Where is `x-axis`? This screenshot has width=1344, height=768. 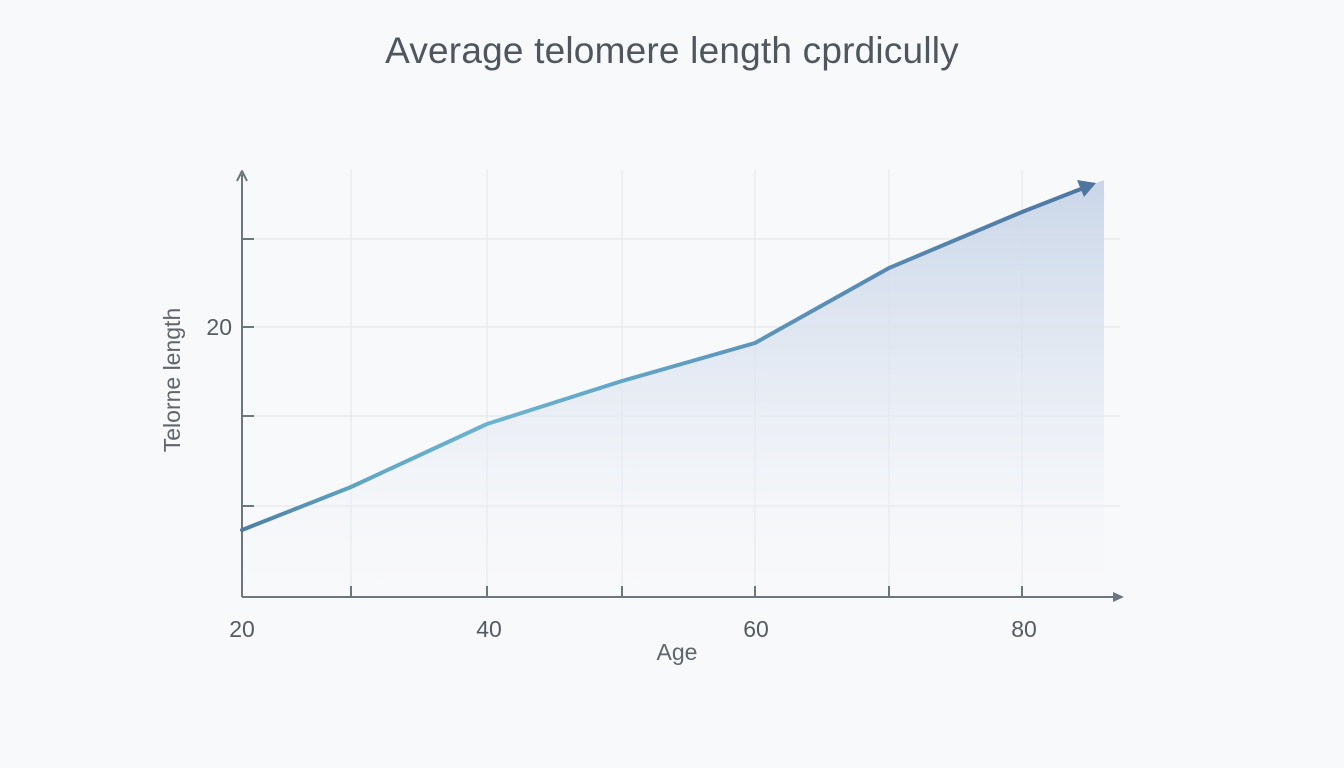
x-axis is located at coordinates (681, 592).